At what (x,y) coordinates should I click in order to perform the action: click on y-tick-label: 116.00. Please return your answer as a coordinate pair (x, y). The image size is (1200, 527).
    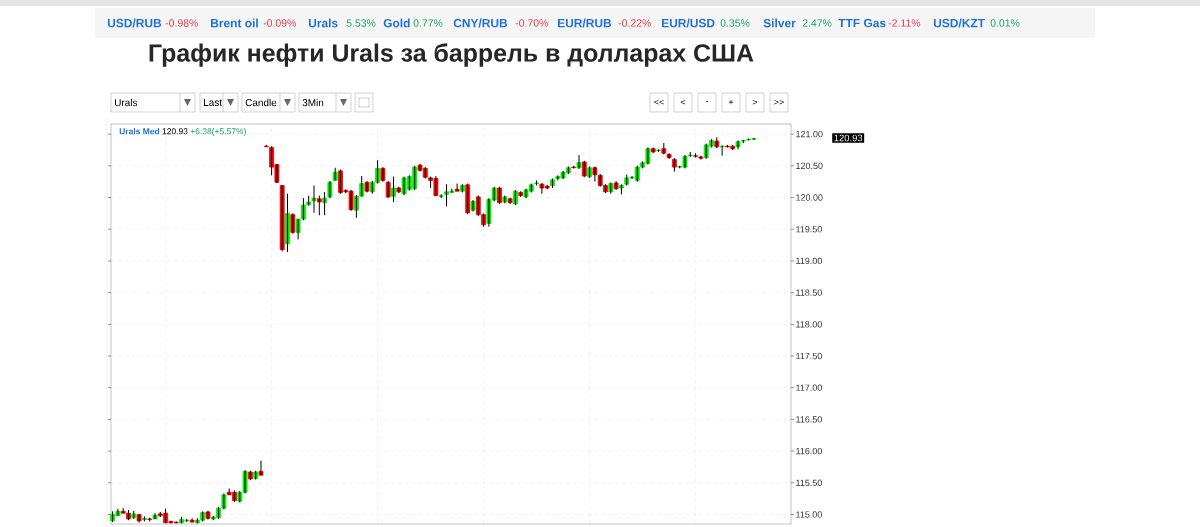
    Looking at the image, I should click on (809, 451).